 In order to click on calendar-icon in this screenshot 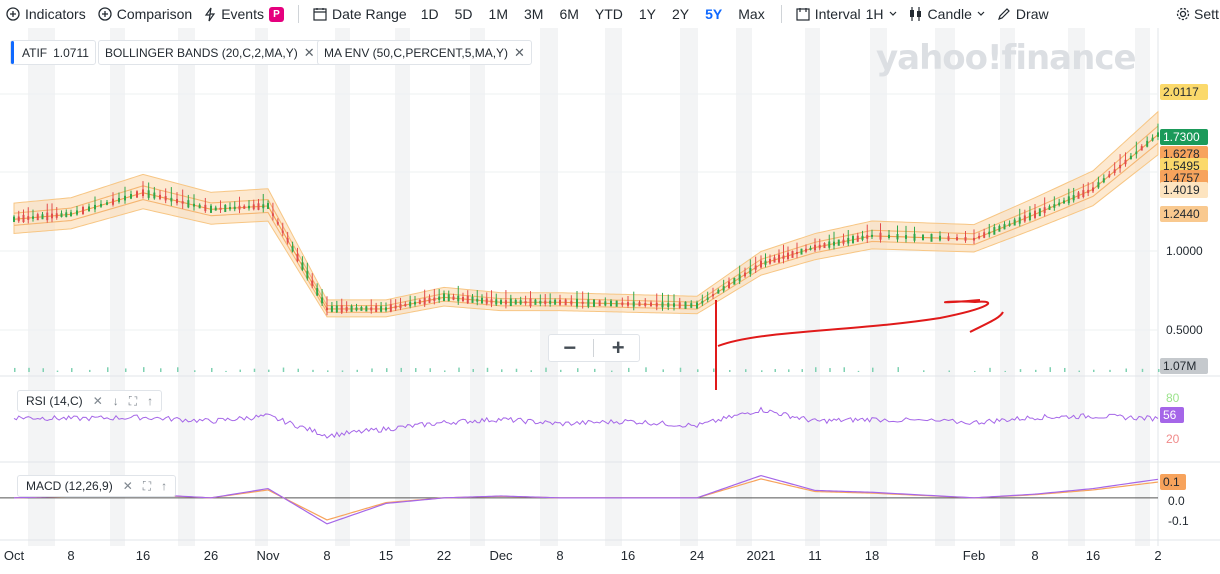, I will do `click(320, 14)`.